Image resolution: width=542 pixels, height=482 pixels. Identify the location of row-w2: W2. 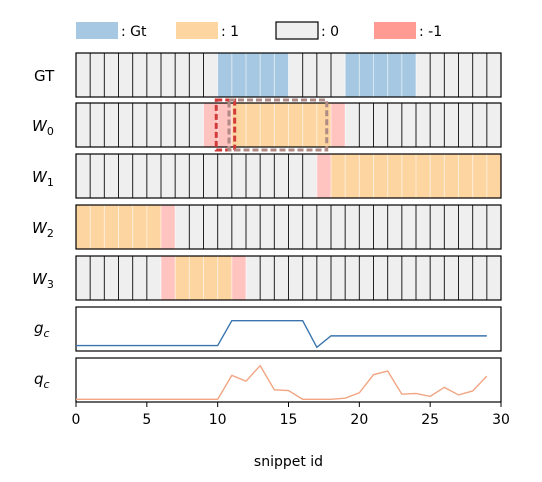
(267, 227).